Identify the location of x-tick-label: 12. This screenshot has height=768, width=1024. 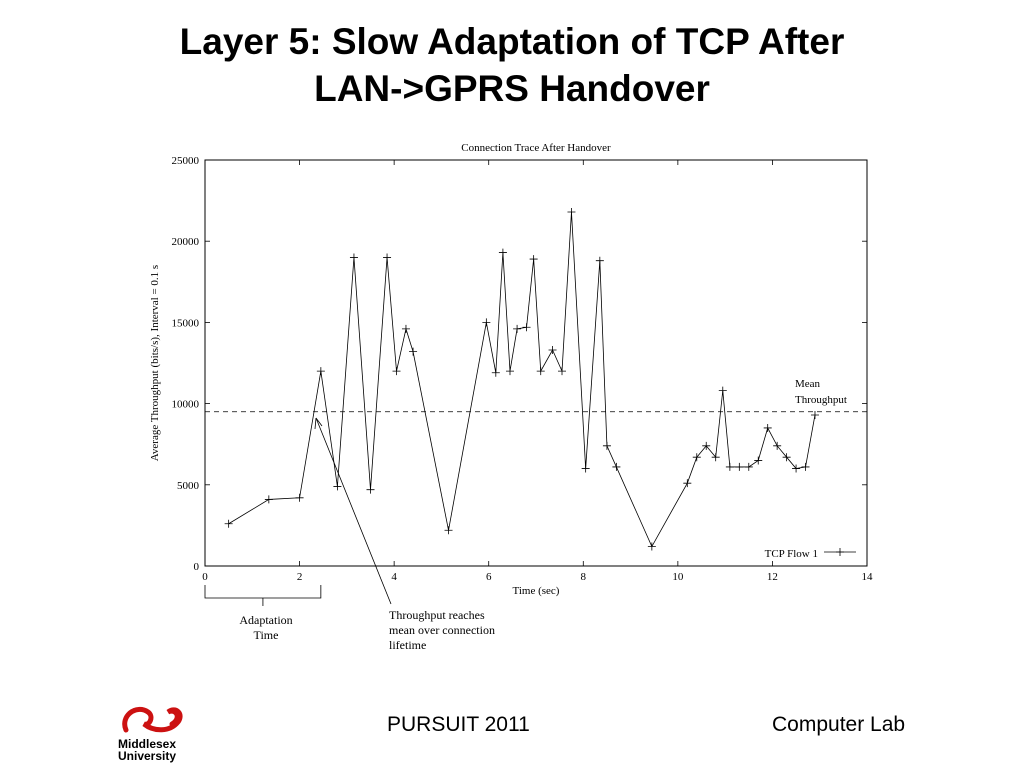
(772, 577).